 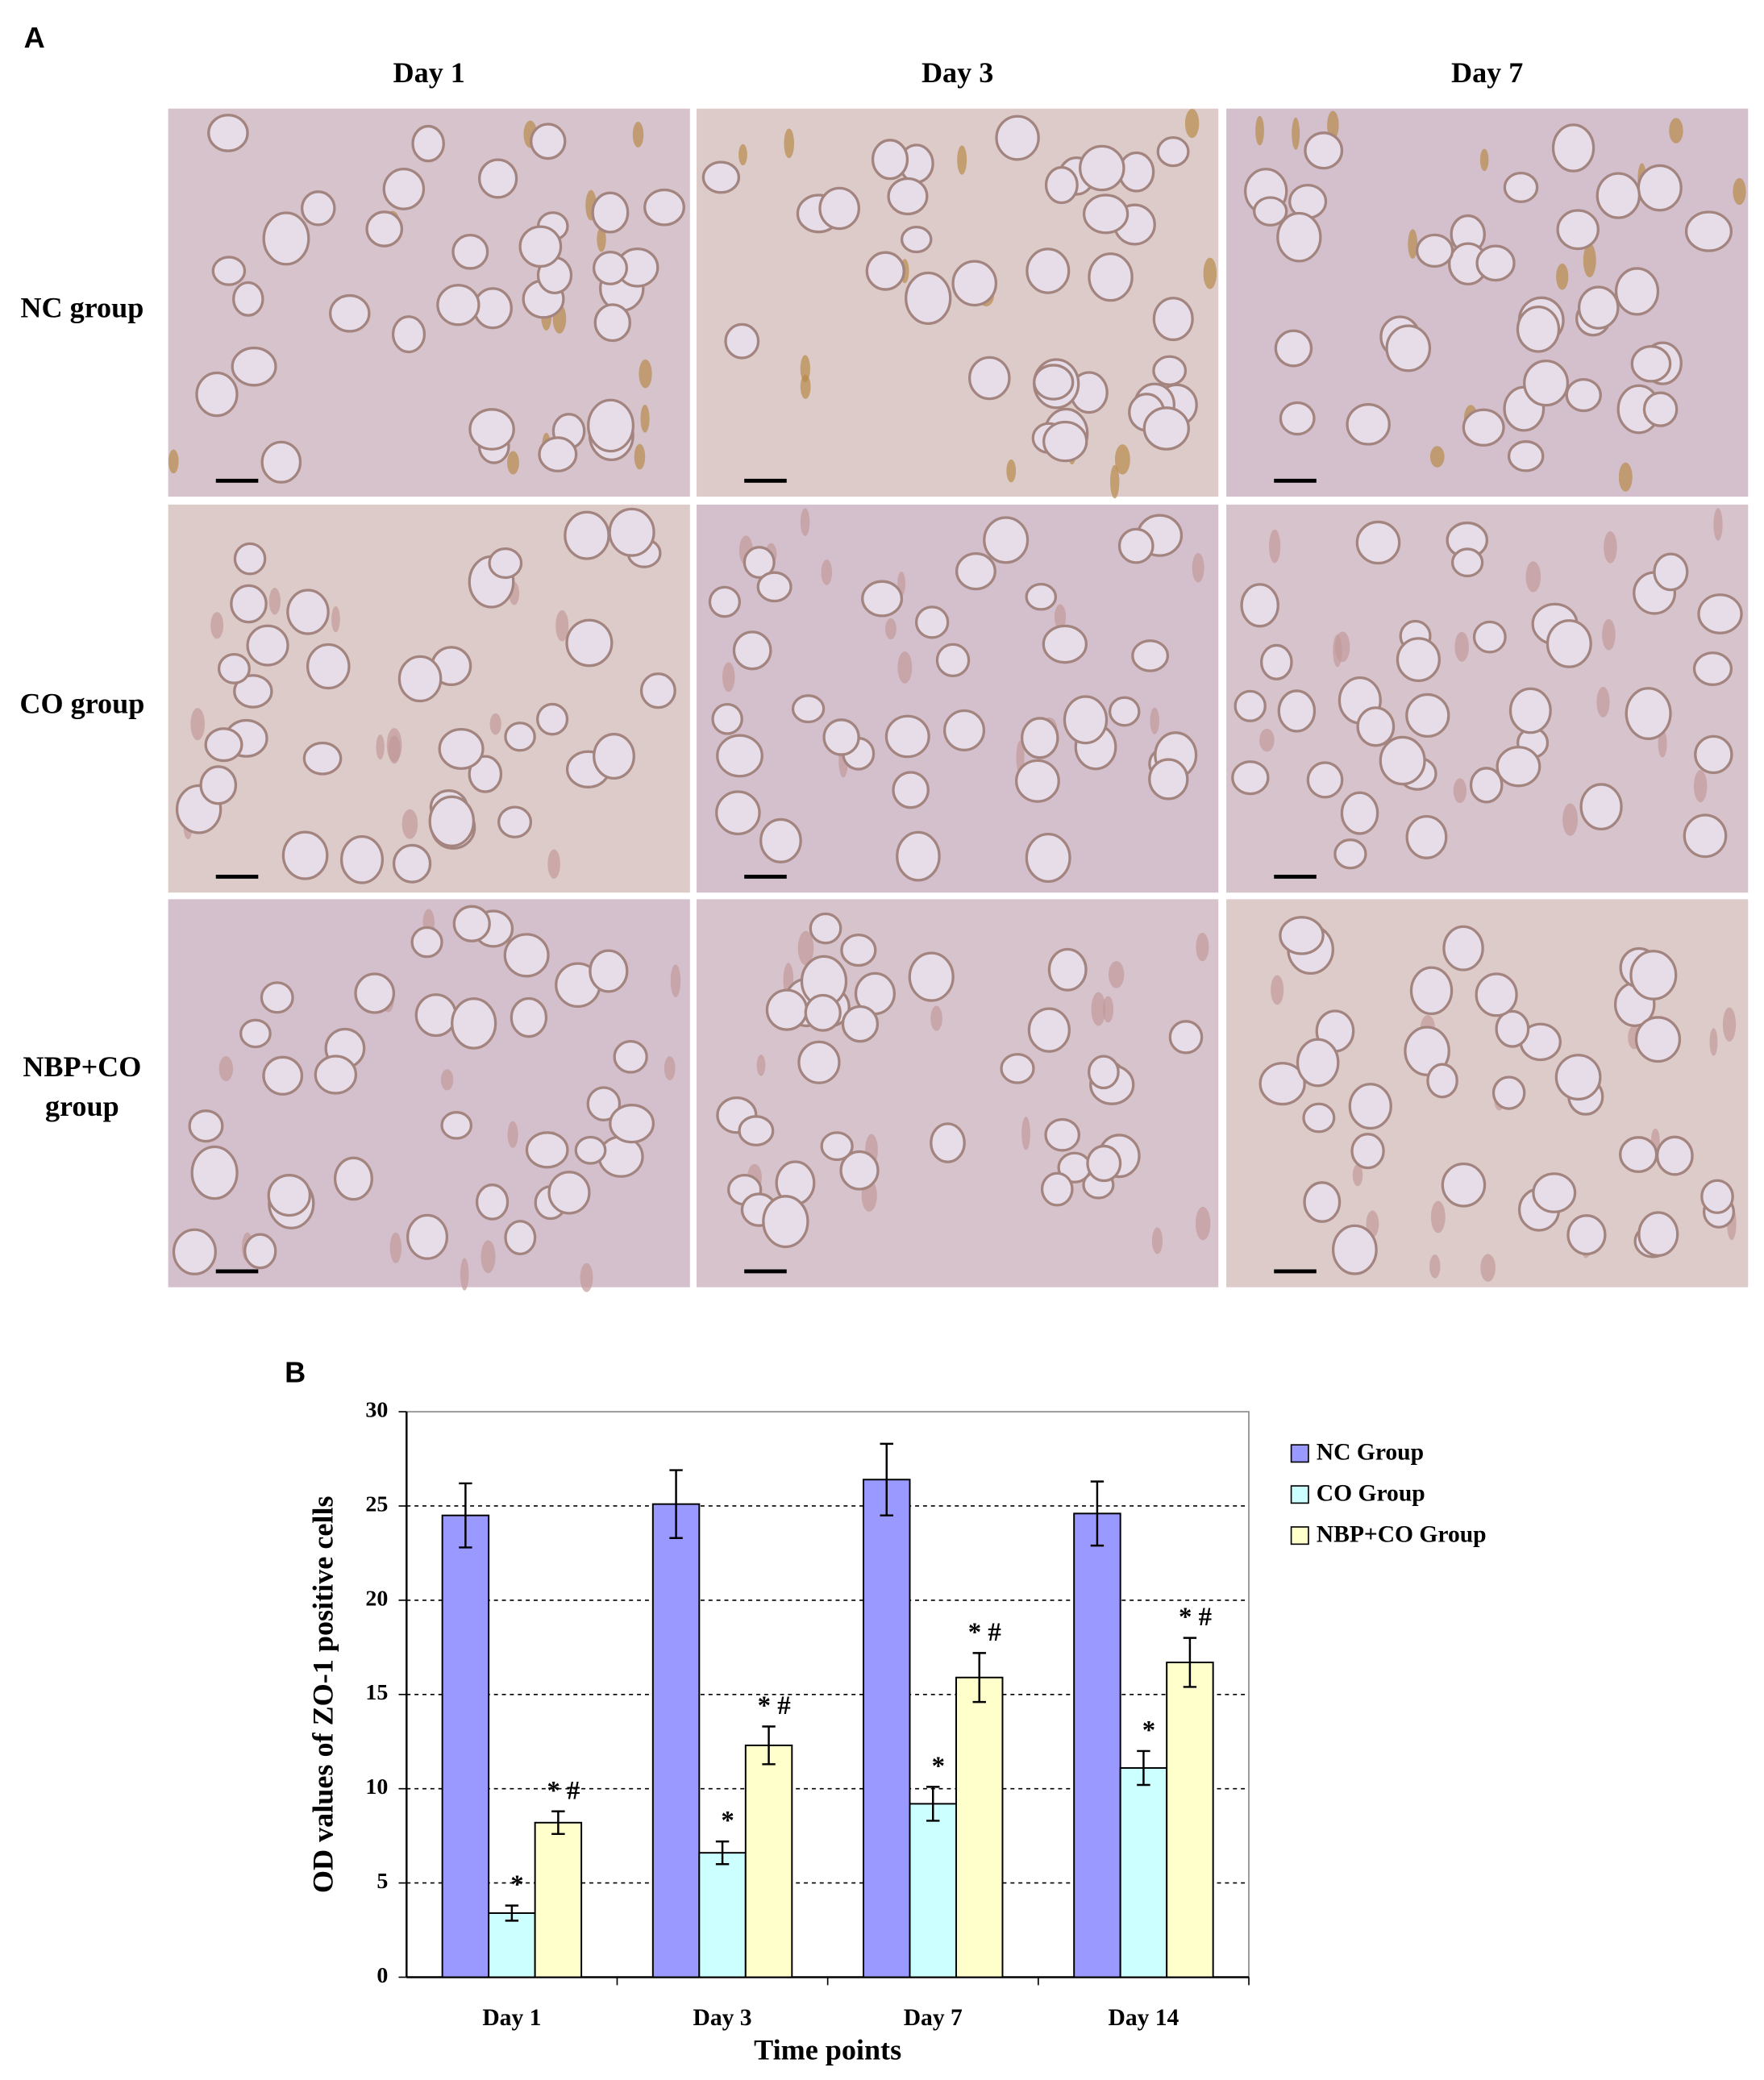 What do you see at coordinates (34, 37) in the screenshot?
I see `panel-label: A` at bounding box center [34, 37].